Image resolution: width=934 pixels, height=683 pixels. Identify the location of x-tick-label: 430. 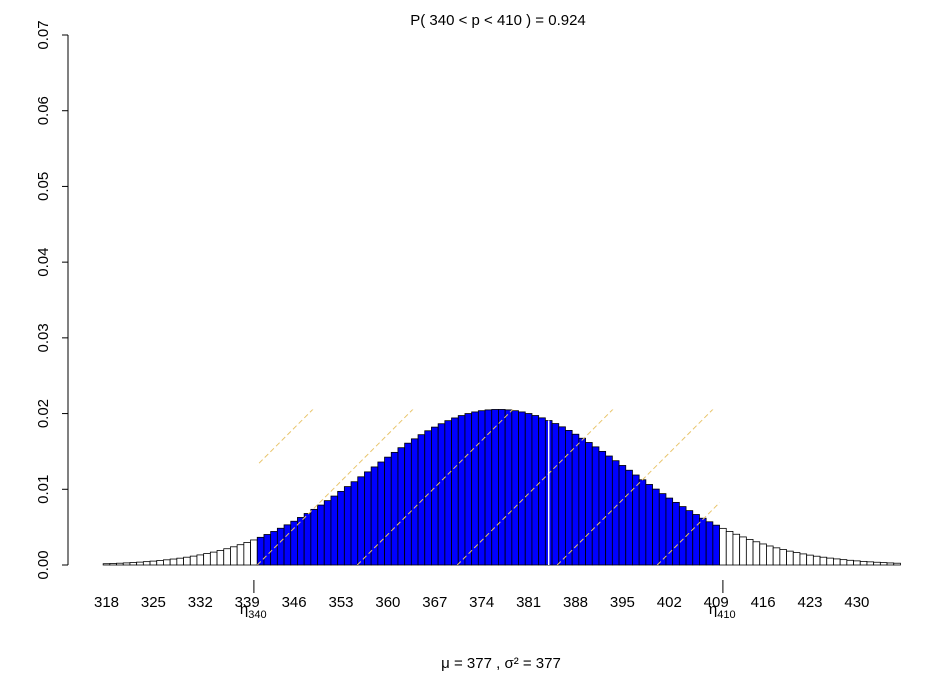
(856, 602).